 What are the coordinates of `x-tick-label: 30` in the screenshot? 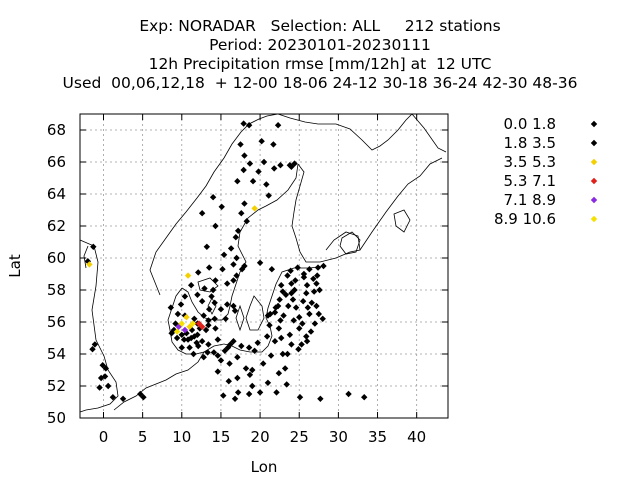 It's located at (338, 437).